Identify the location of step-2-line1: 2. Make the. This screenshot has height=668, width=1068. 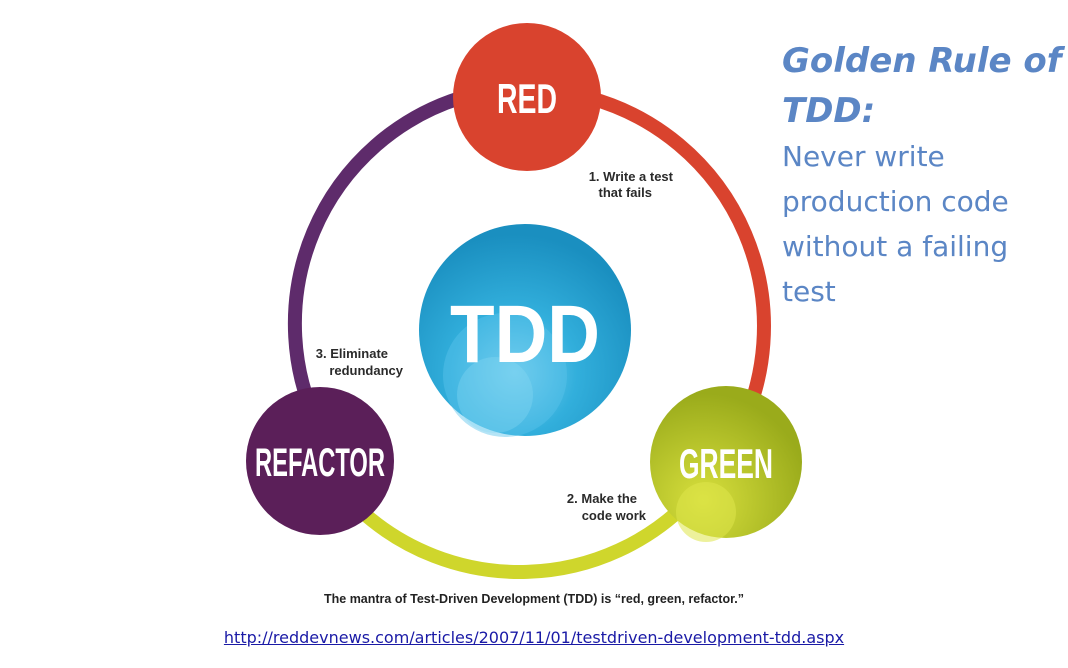
(602, 498).